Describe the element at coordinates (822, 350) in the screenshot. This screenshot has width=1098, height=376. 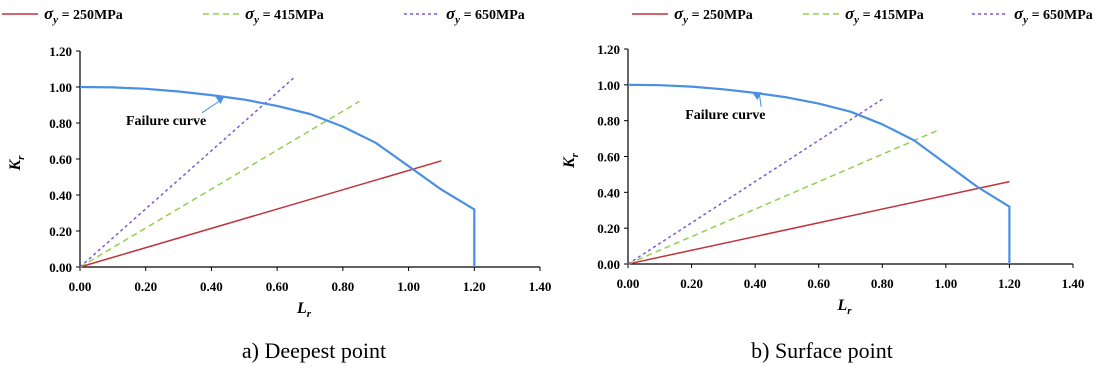
I see `panel-caption: b) Surface point` at that location.